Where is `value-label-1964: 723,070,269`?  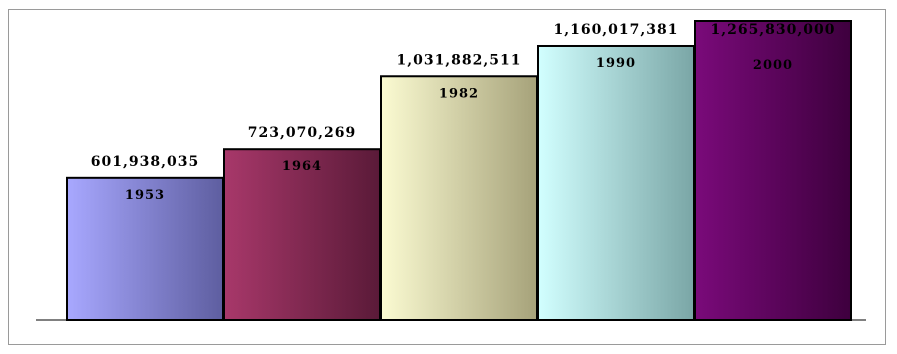 value-label-1964: 723,070,269 is located at coordinates (302, 133).